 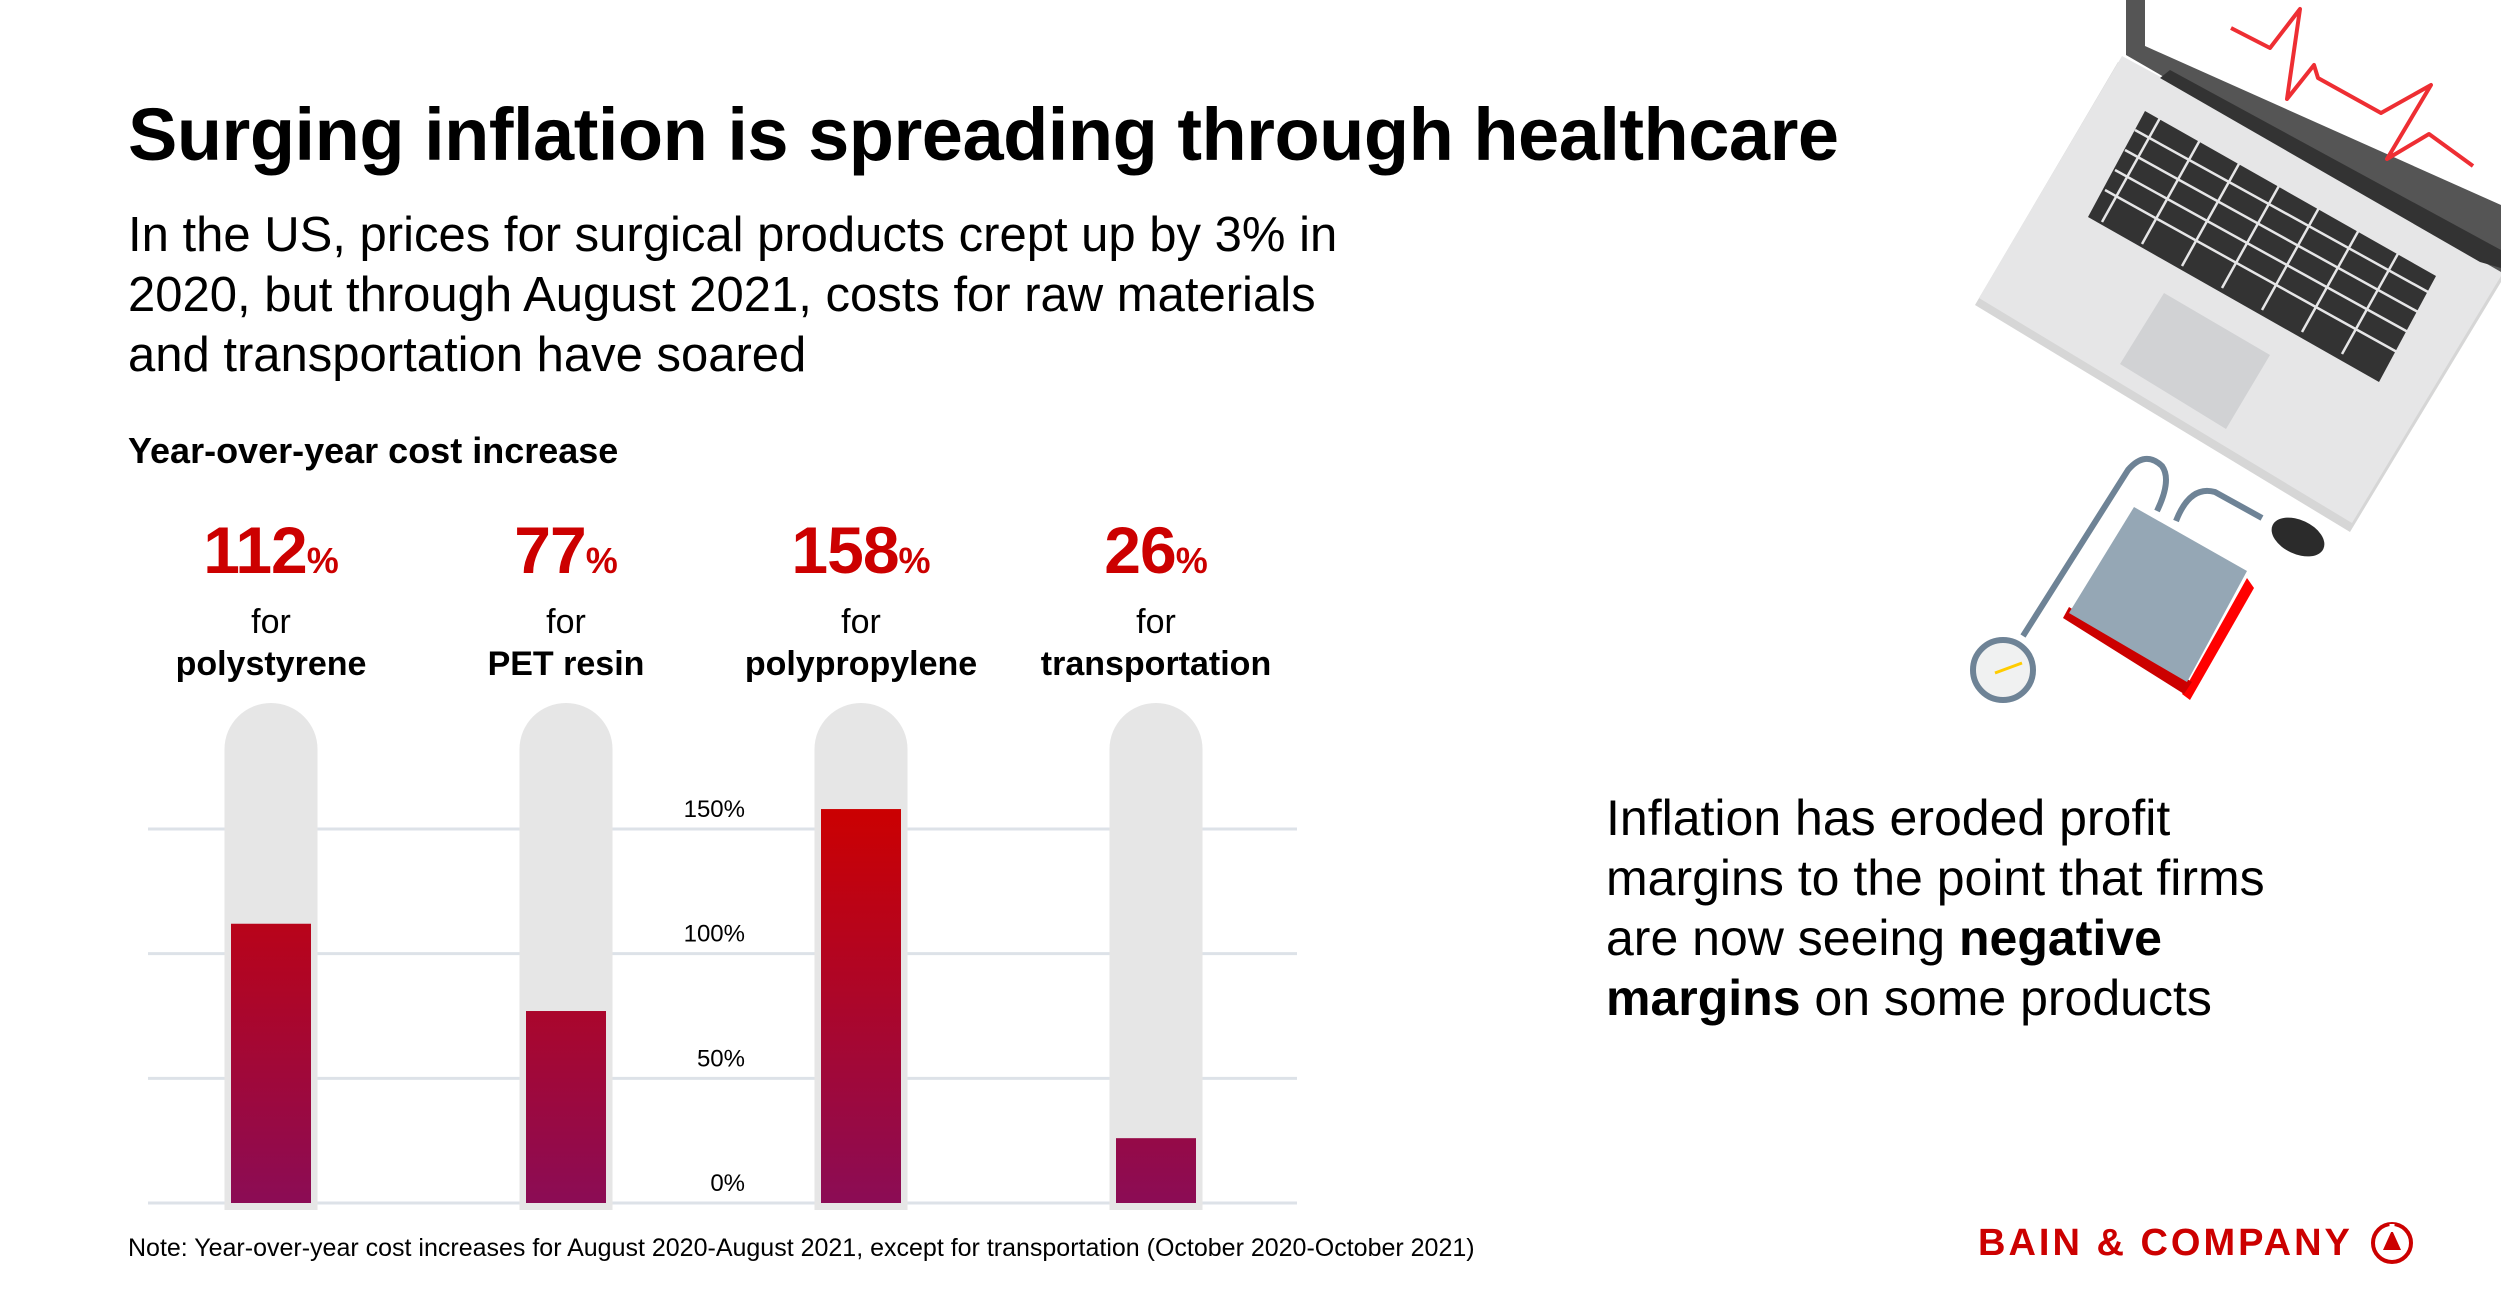 I want to click on bar-transportation, so click(x=1156, y=1170).